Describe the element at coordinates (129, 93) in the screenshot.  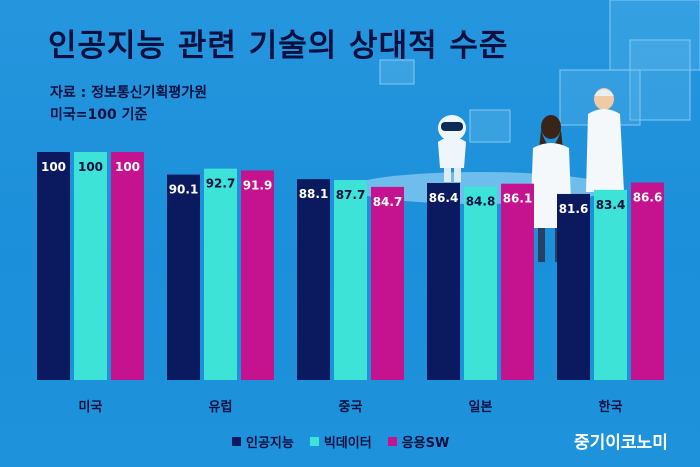
I see `source-note: 자료 : 정보통신기획평가원` at that location.